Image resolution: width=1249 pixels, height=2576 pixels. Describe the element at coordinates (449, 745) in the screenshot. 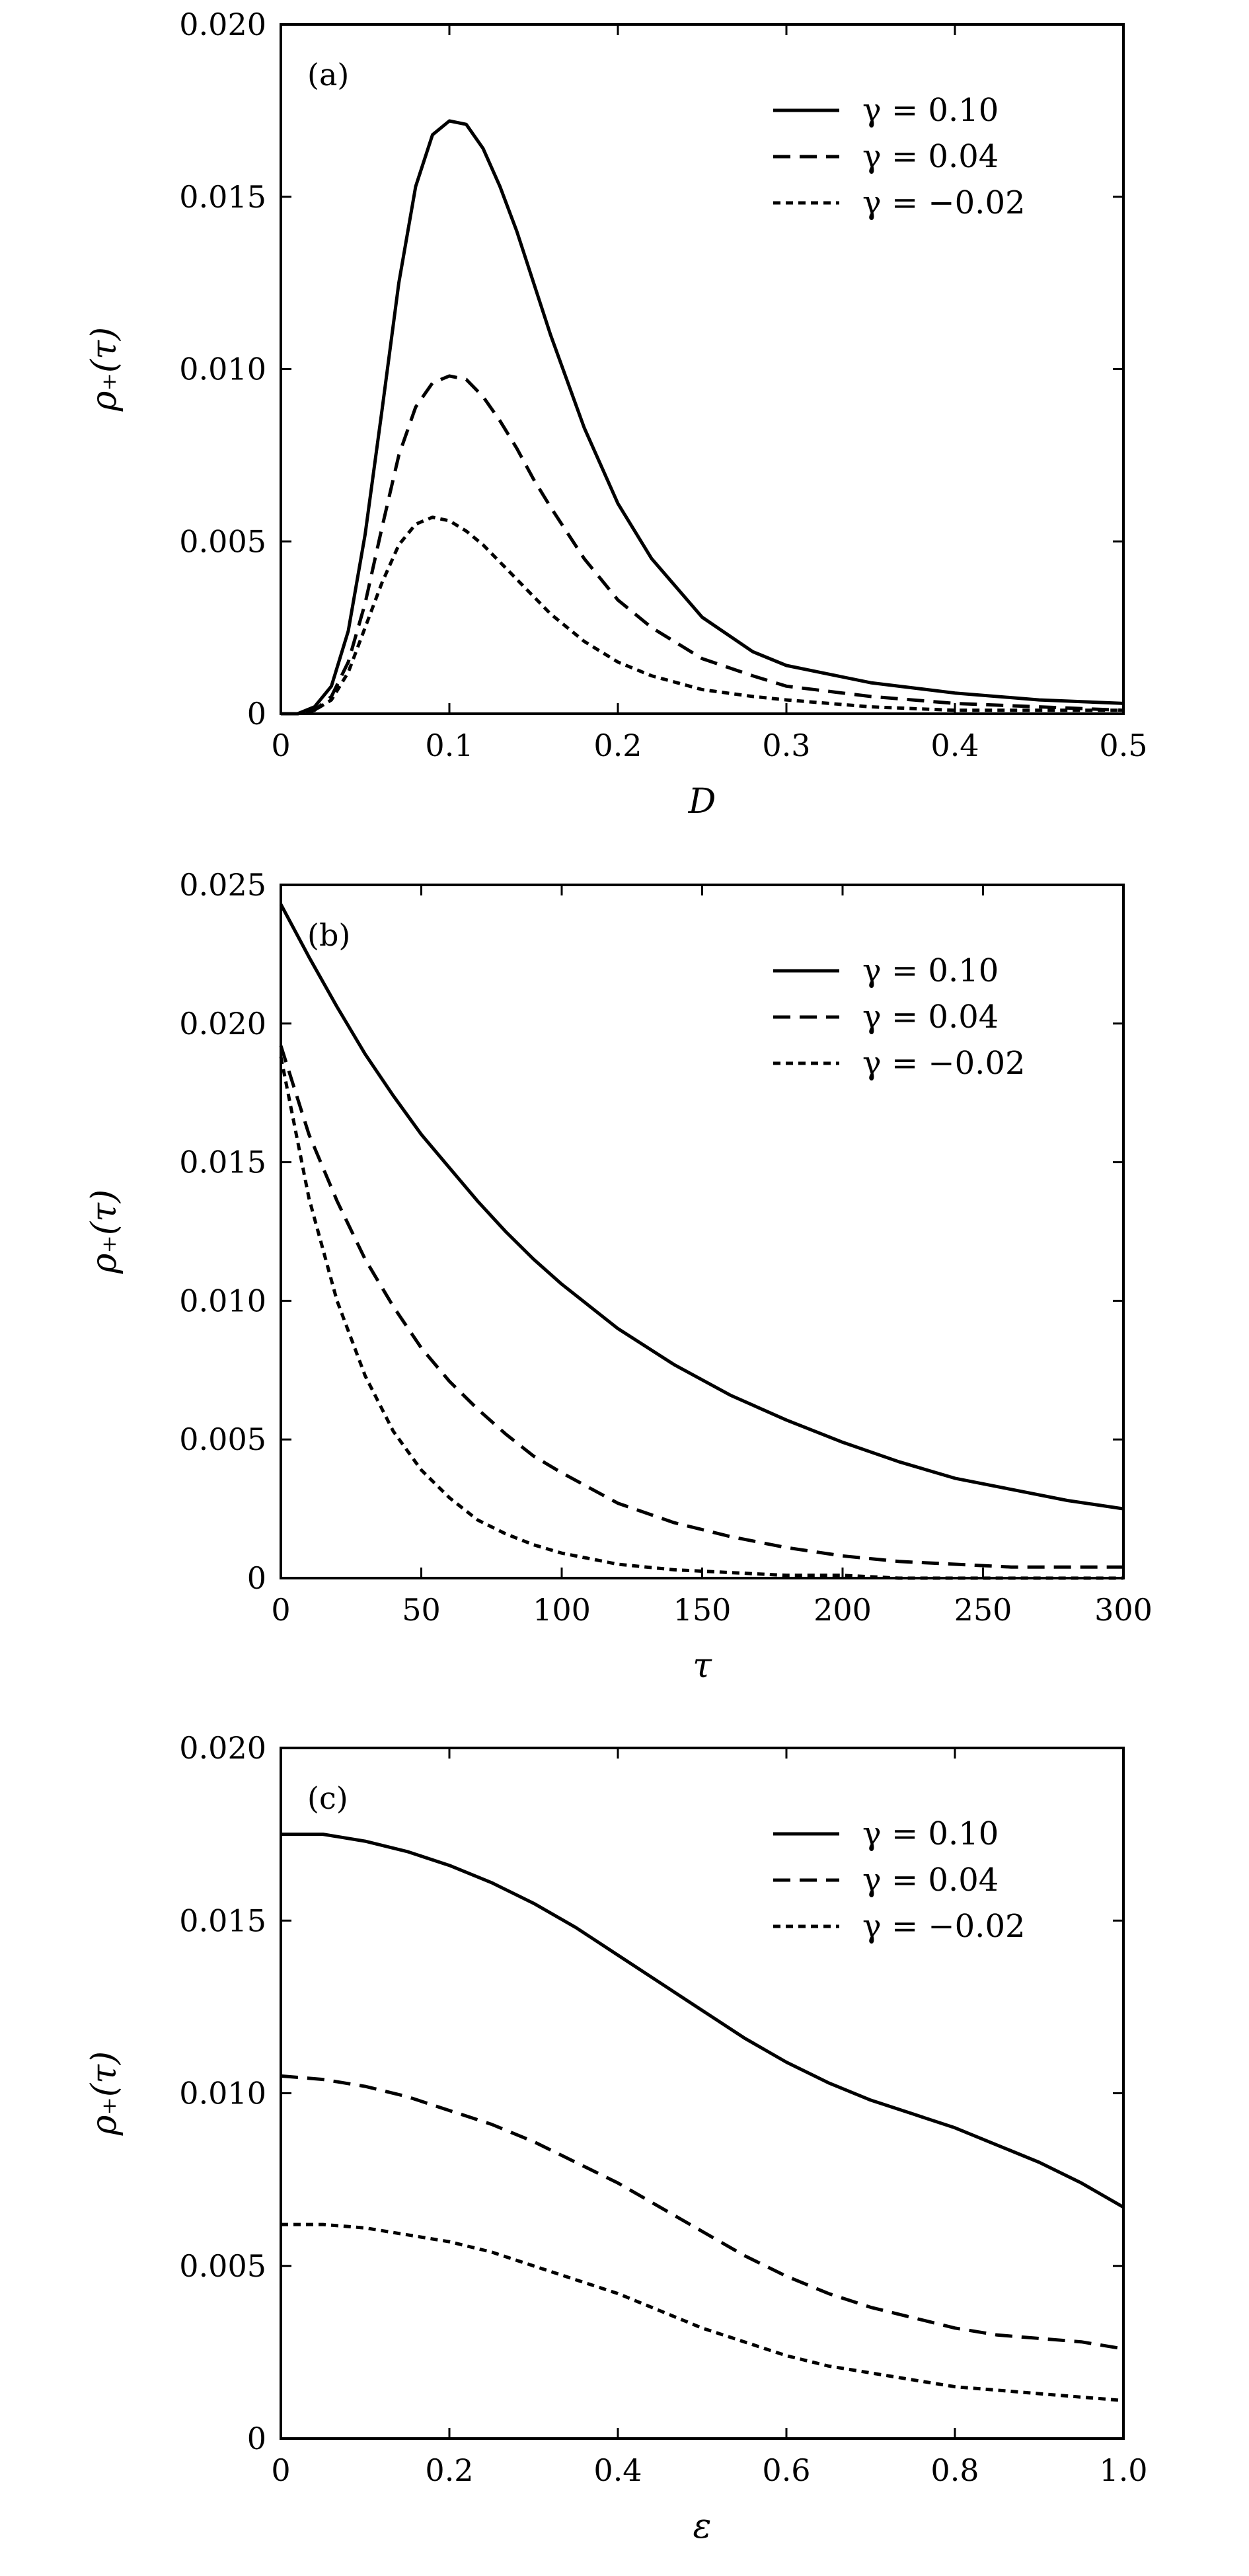

I see `x-tick-label: 0.1` at that location.